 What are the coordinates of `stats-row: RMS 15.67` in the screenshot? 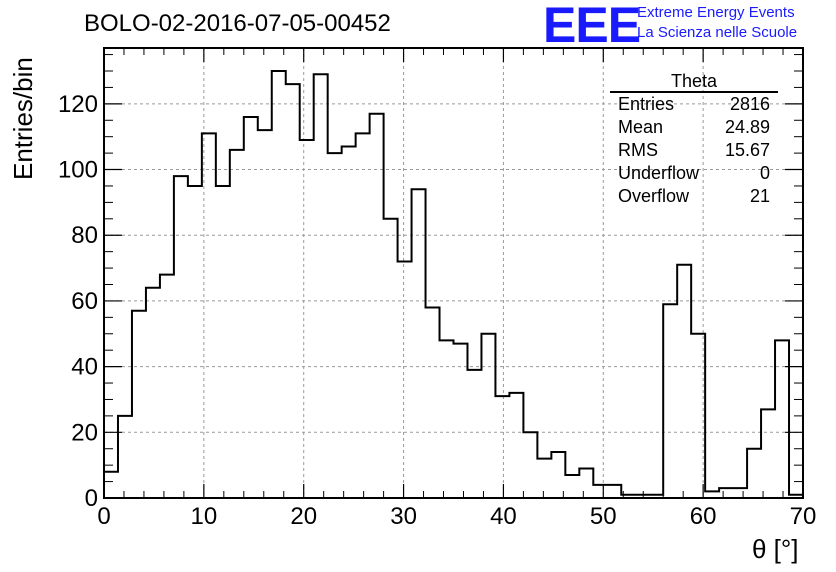 It's located at (694, 150).